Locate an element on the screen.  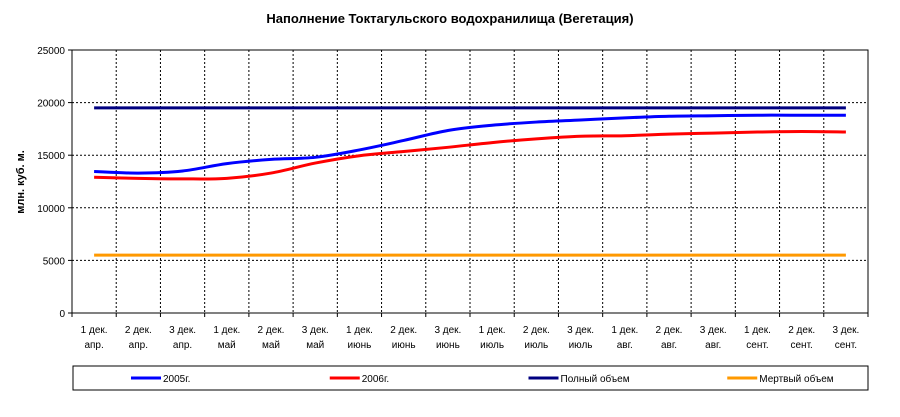
y-tick-label: 25000 is located at coordinates (51, 51).